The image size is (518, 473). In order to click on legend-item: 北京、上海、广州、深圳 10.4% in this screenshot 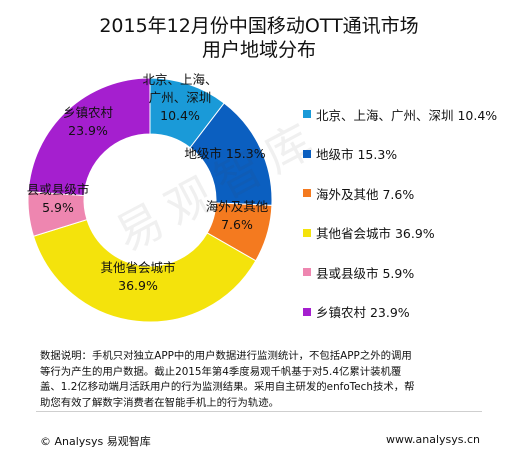, I will do `click(409, 114)`.